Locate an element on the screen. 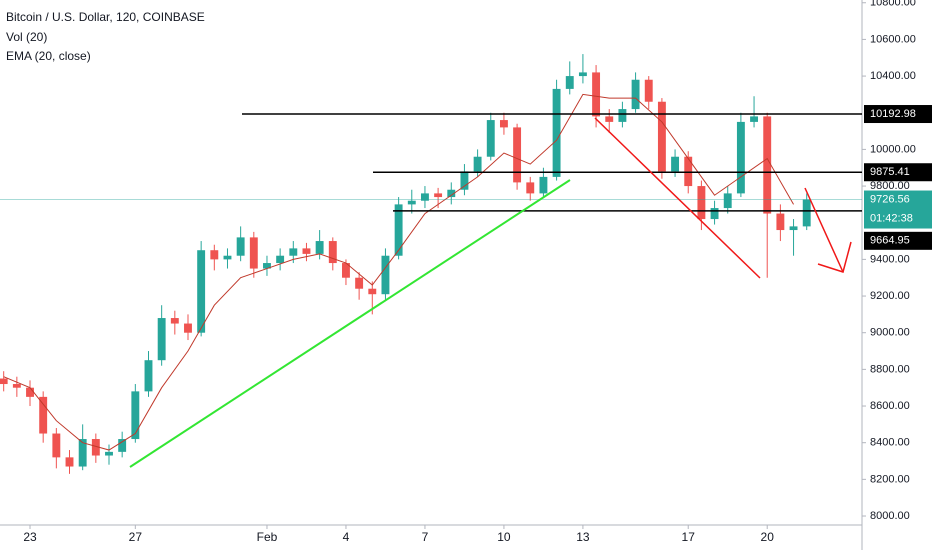 The width and height of the screenshot is (932, 550). x-tick-label: 10 is located at coordinates (504, 537).